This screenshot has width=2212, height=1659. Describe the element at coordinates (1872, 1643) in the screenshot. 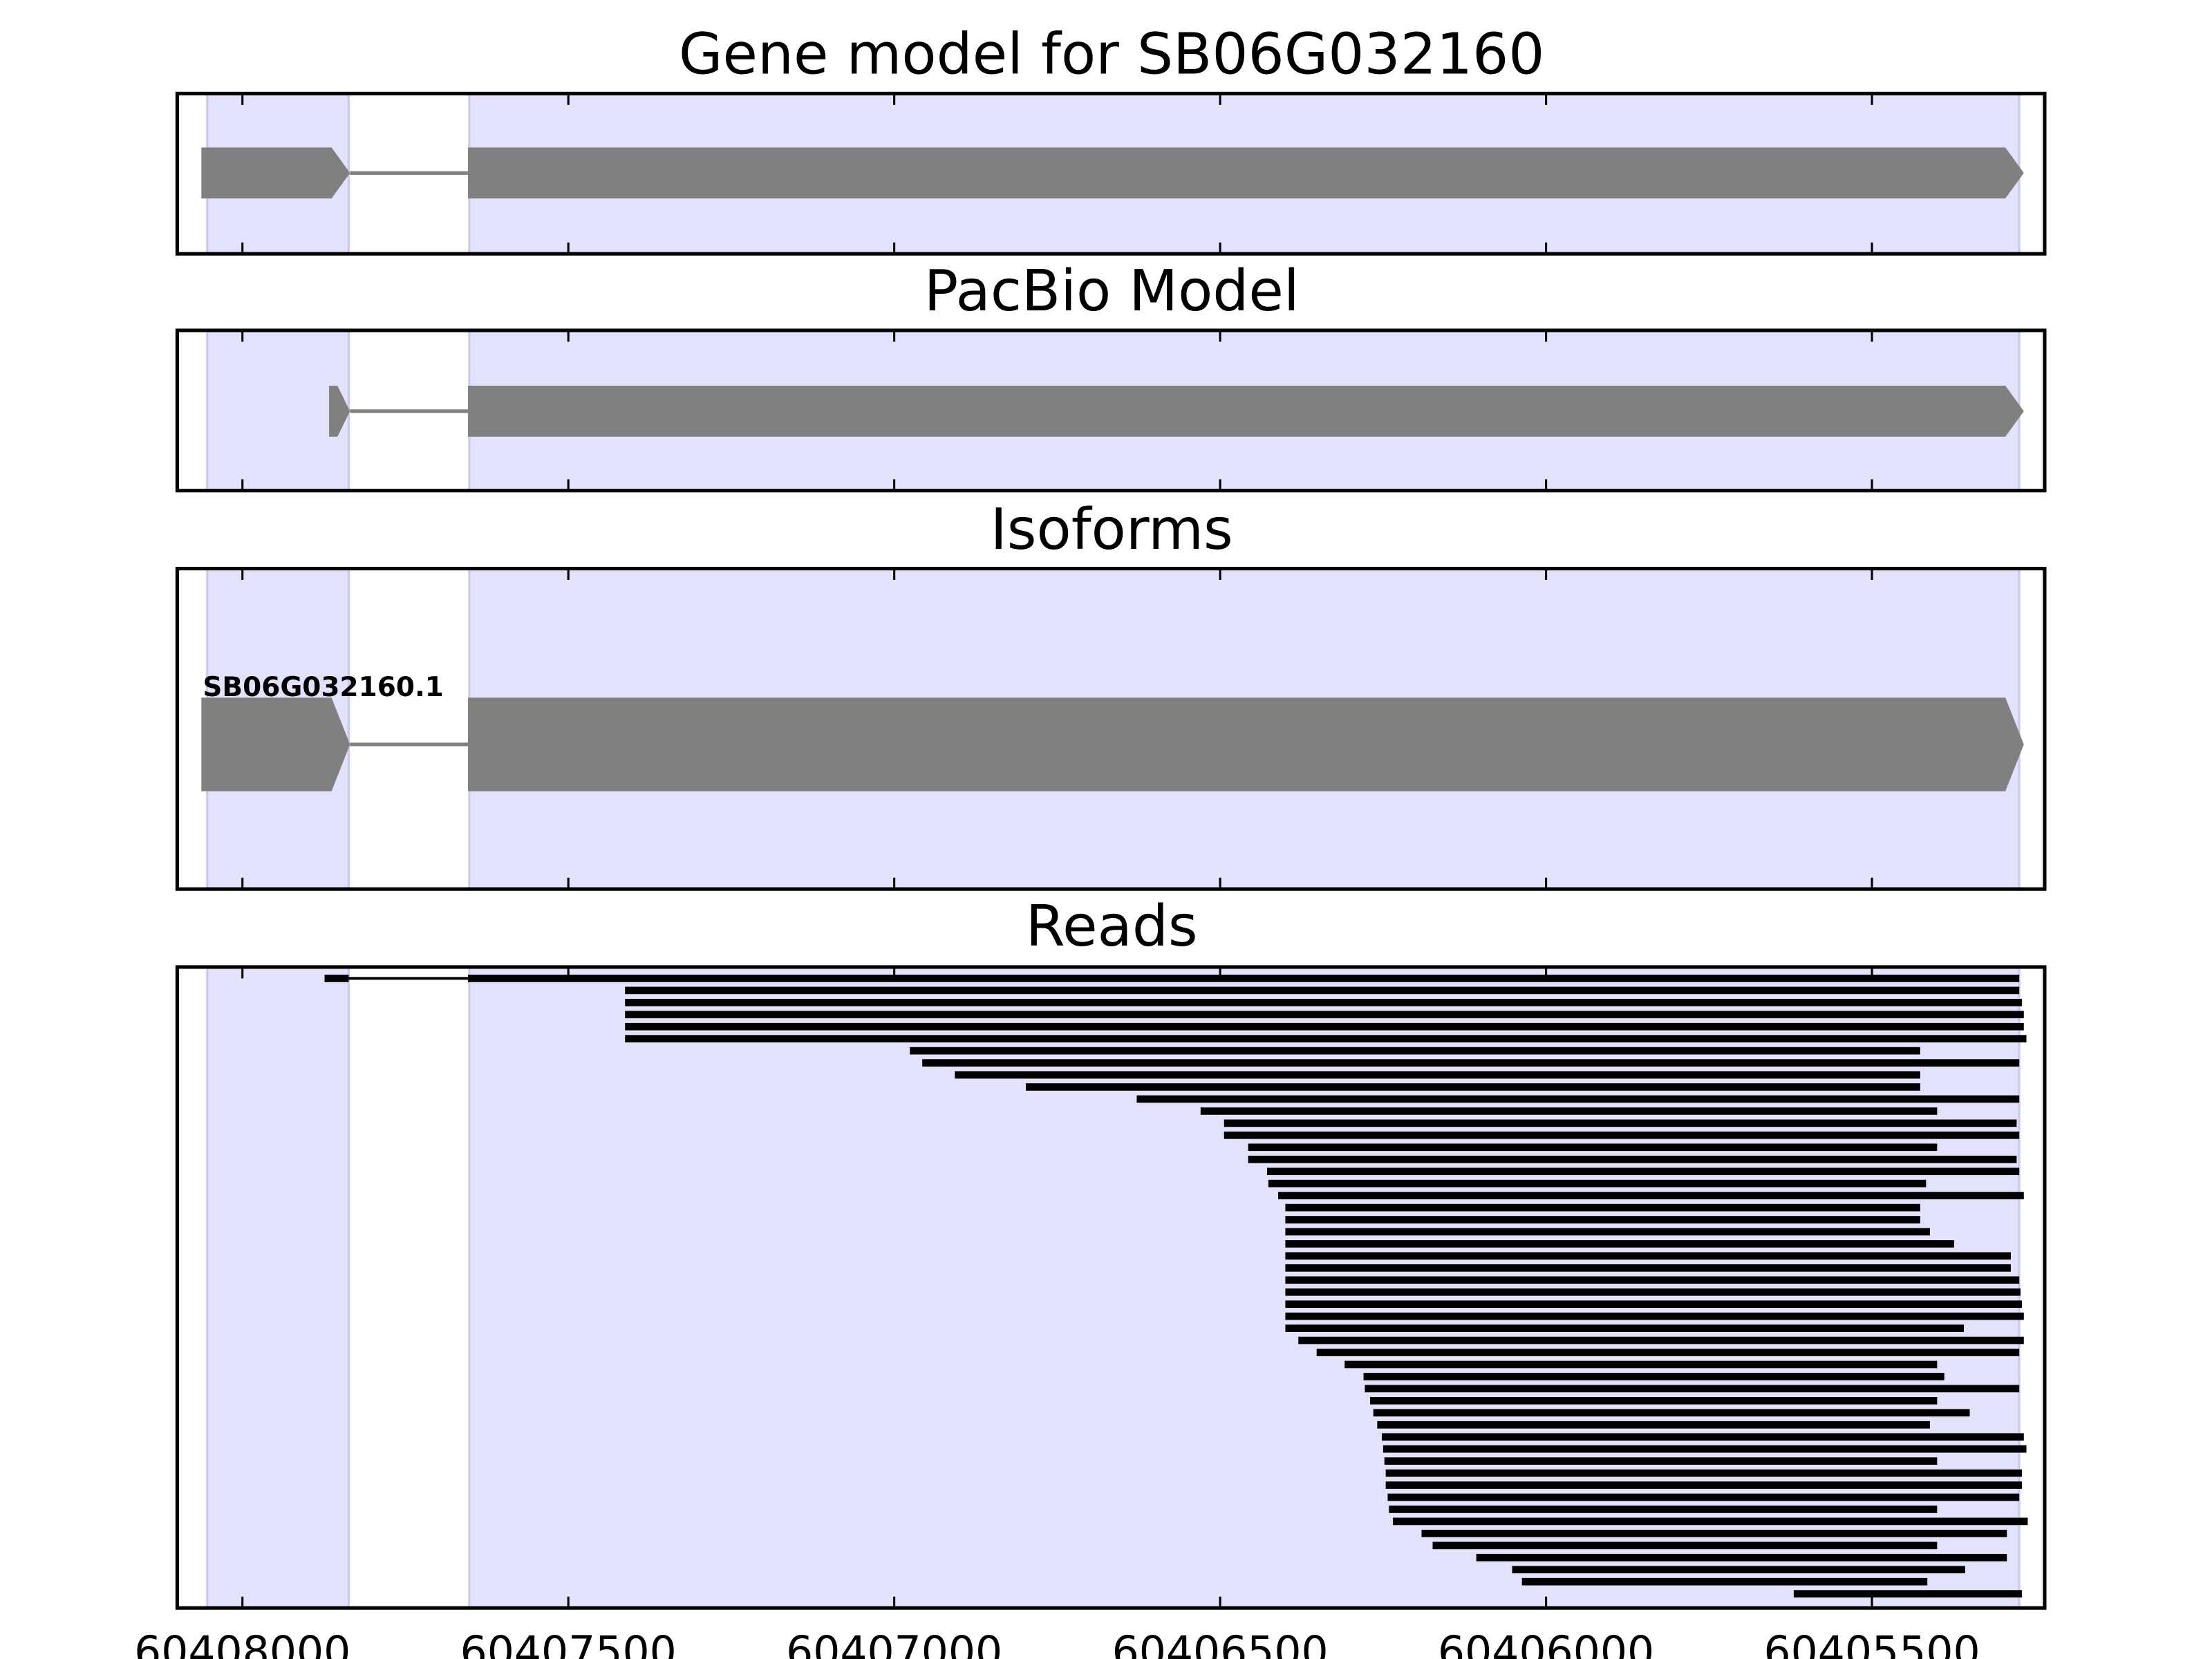

I see `x-tick-label: 60405500` at that location.